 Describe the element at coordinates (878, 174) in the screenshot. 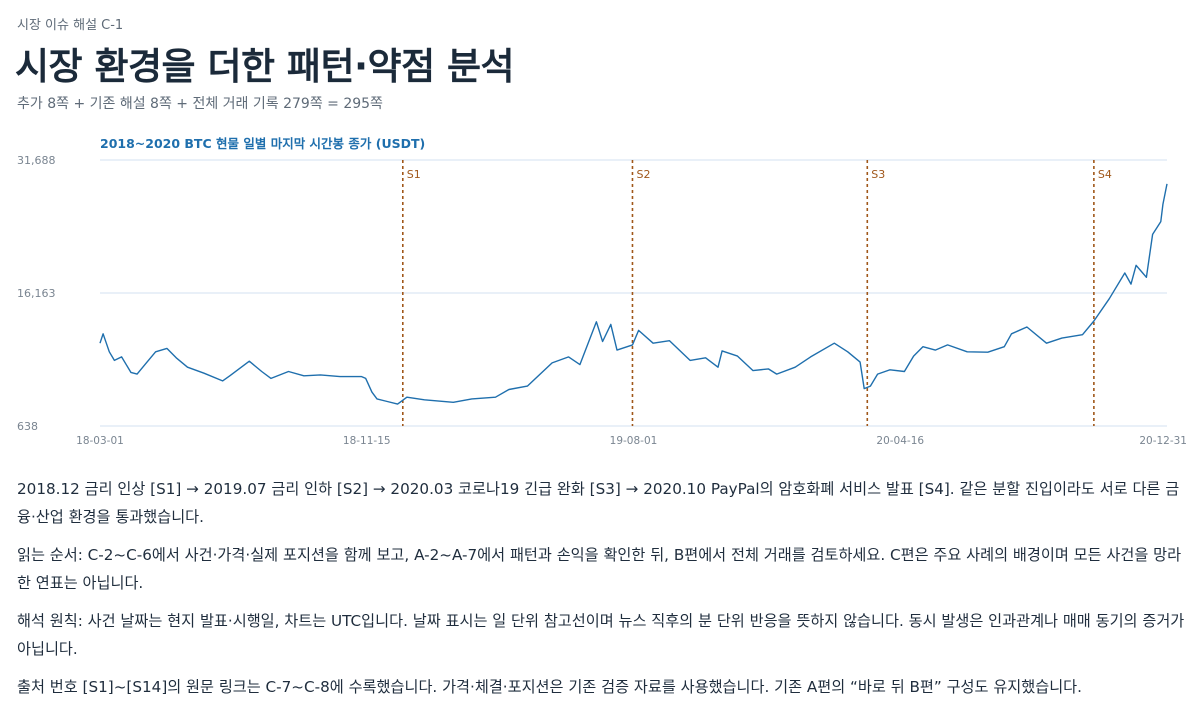

I see `event-label: S3` at that location.